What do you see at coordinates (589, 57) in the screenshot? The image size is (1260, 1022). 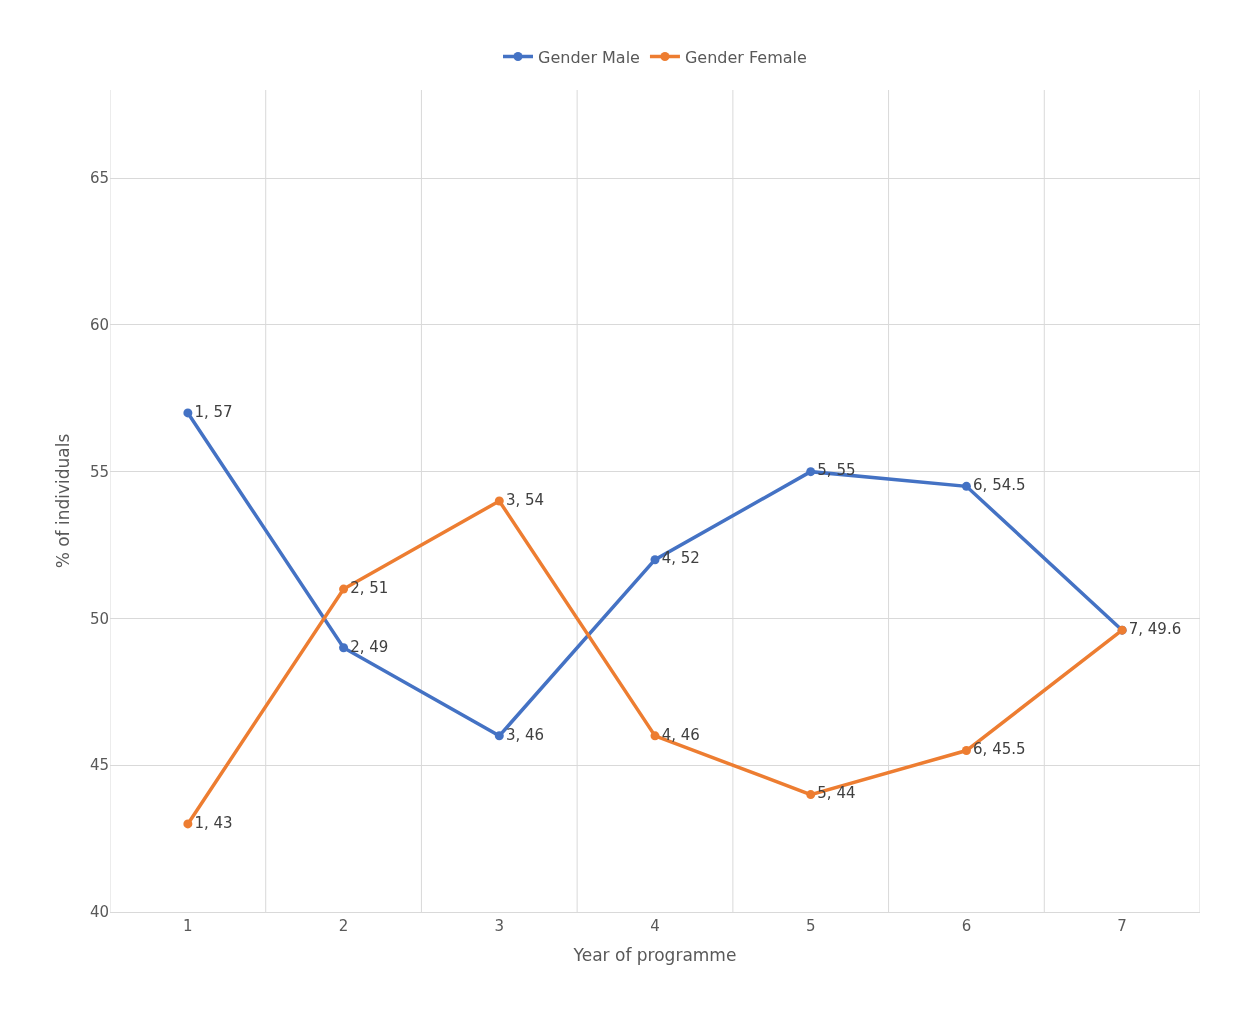 I see `legend-label: Gender Male` at bounding box center [589, 57].